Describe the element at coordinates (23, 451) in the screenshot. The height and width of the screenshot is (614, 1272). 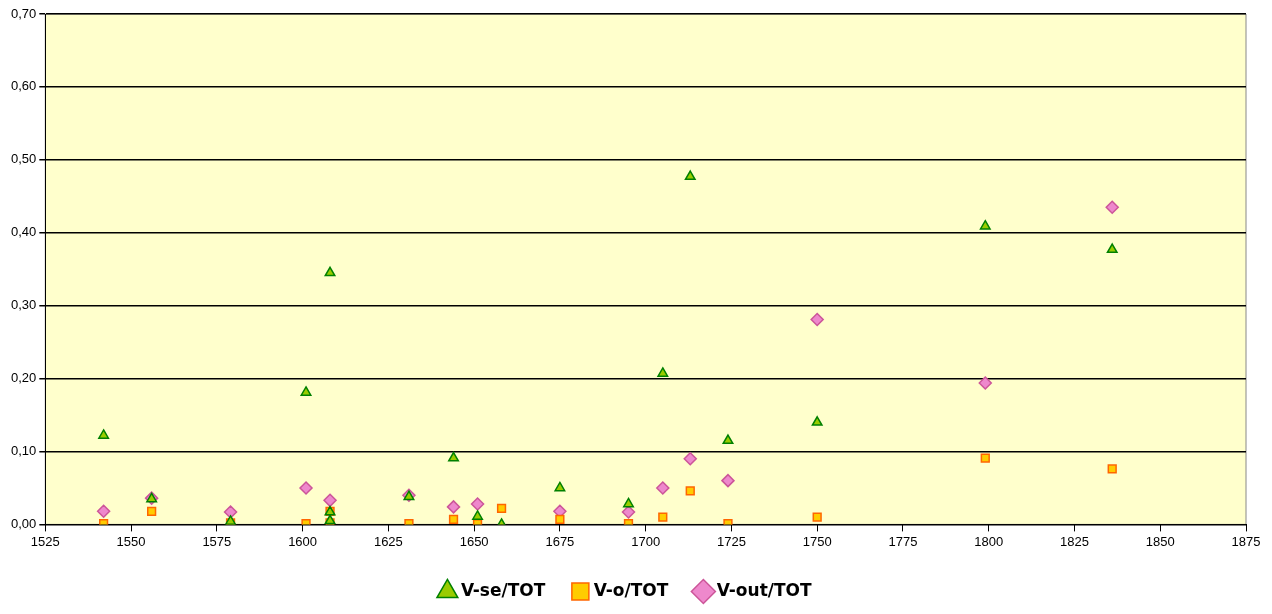
I see `y-tick-label: 0,10` at that location.